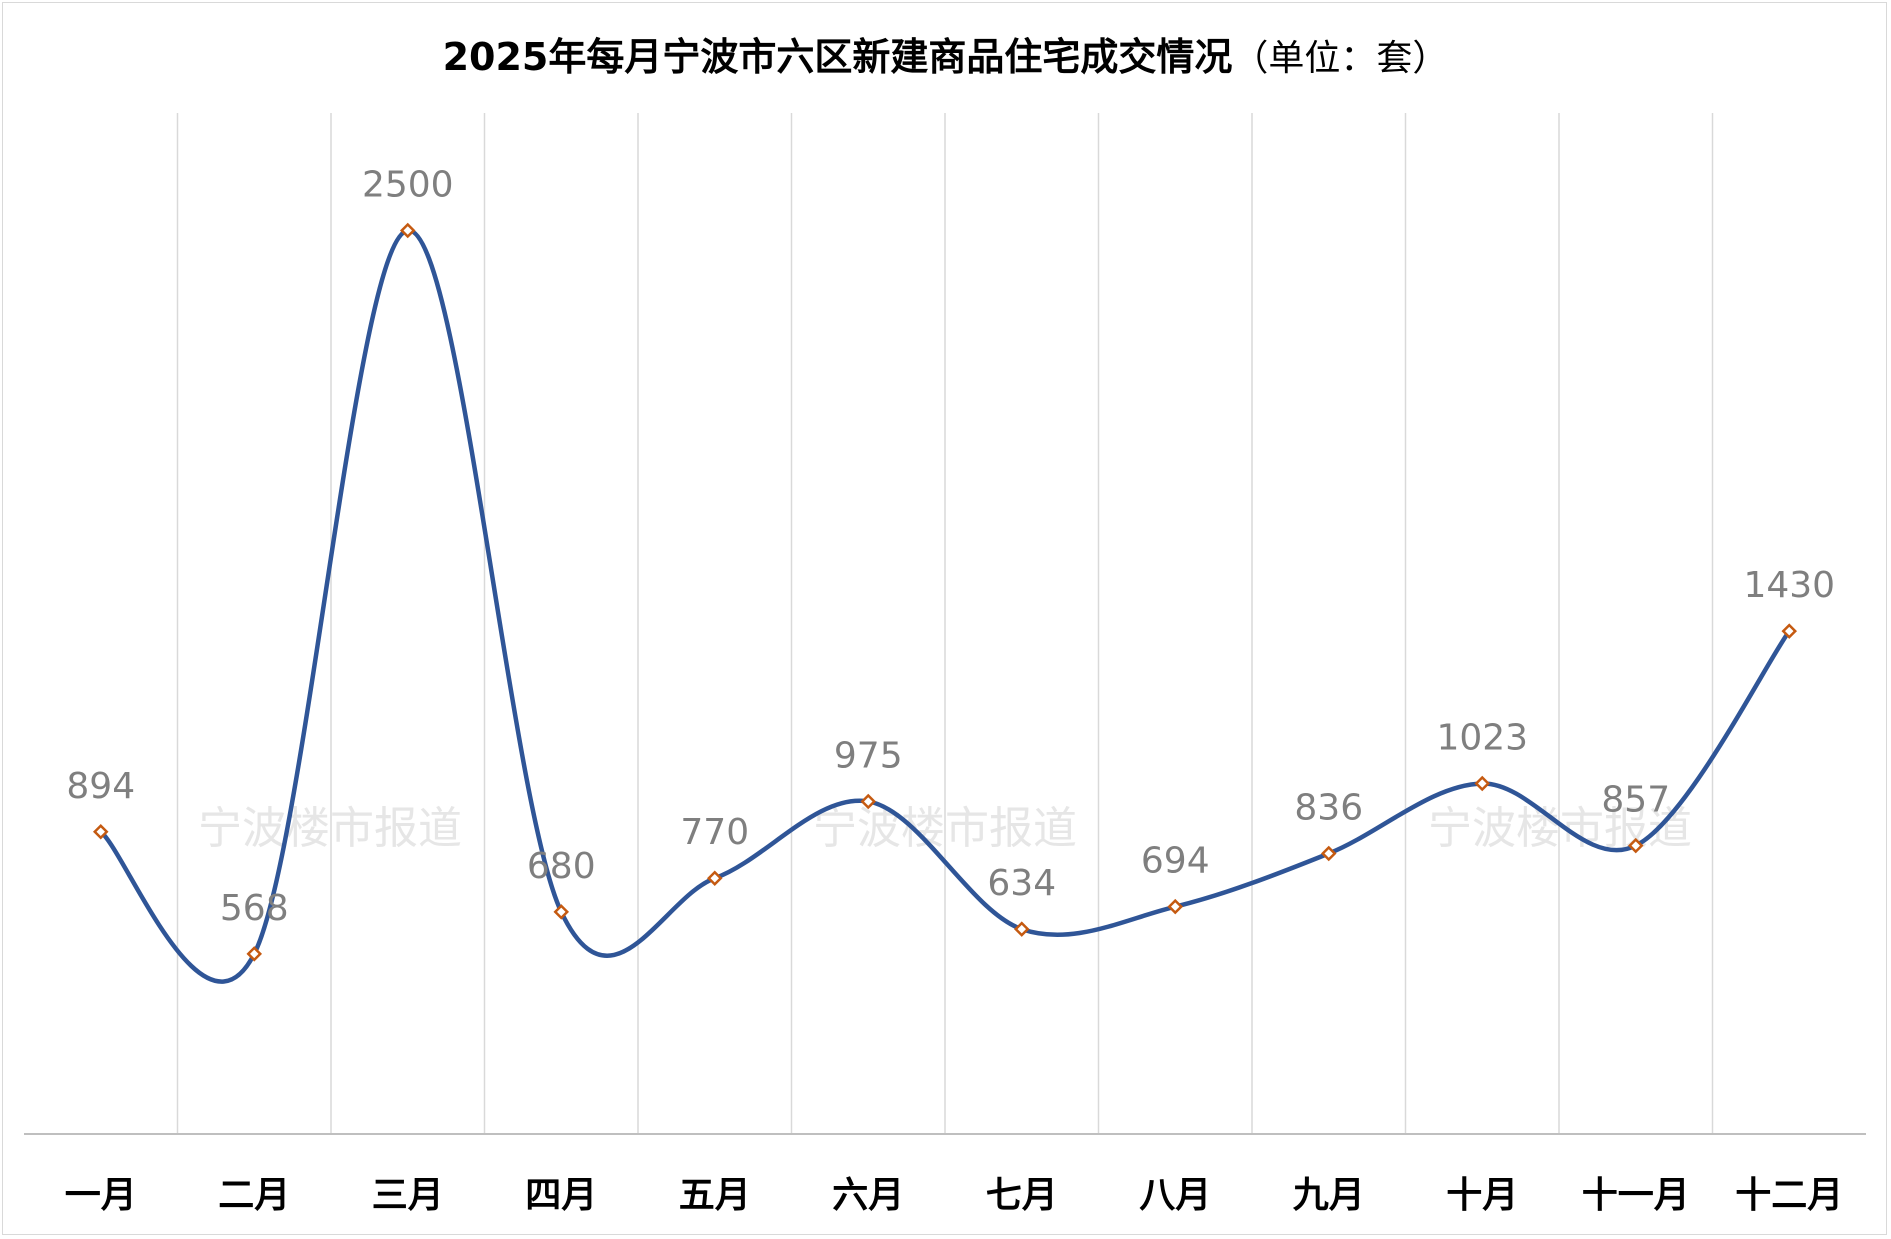  What do you see at coordinates (561, 1195) in the screenshot?
I see `x-tick-label: 四月` at bounding box center [561, 1195].